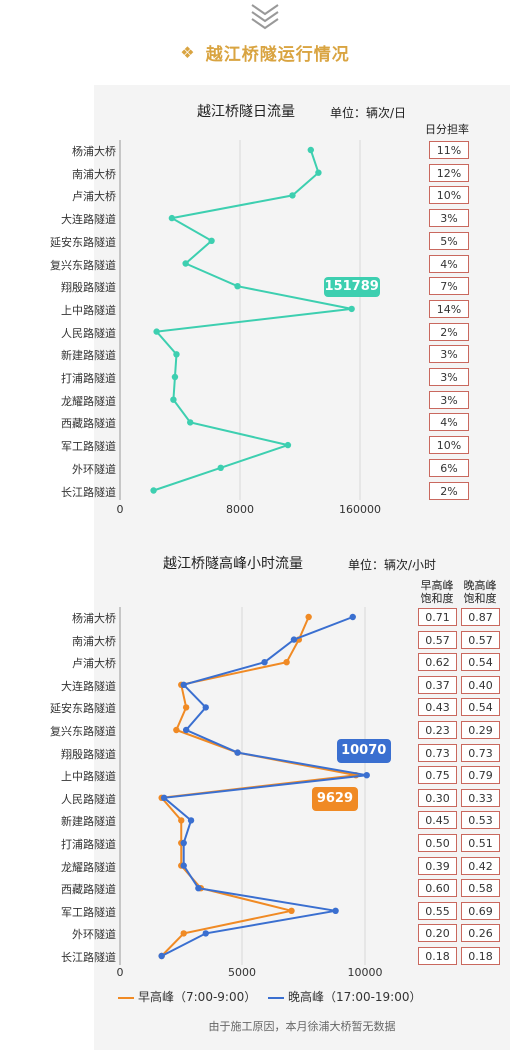  Describe the element at coordinates (94, 151) in the screenshot. I see `chart1-category-label: 杨浦大桥` at that location.